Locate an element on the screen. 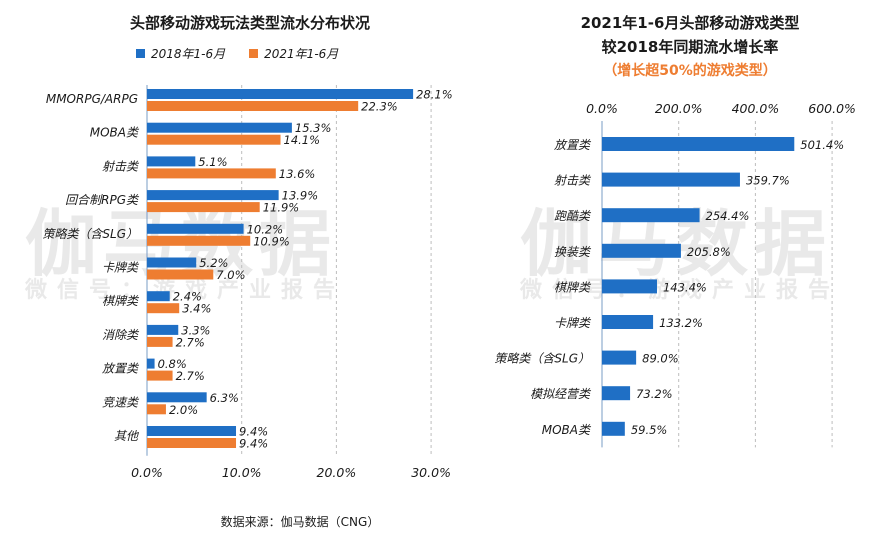  left-category-label: 竞速类 is located at coordinates (121, 402).